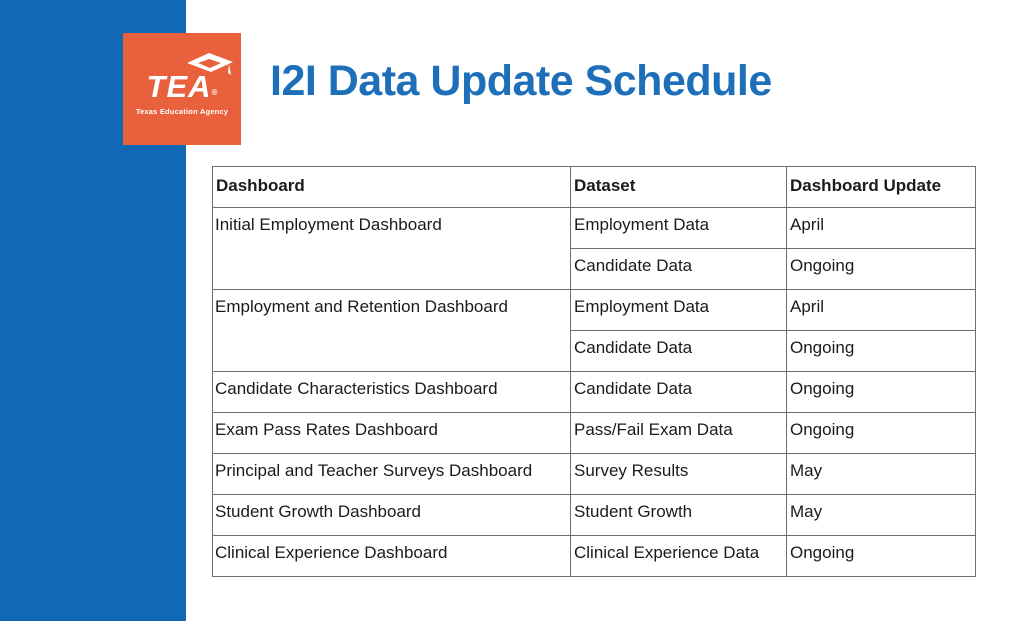 Image resolution: width=1024 pixels, height=621 pixels. What do you see at coordinates (210, 64) in the screenshot?
I see `graduation-cap-icon` at bounding box center [210, 64].